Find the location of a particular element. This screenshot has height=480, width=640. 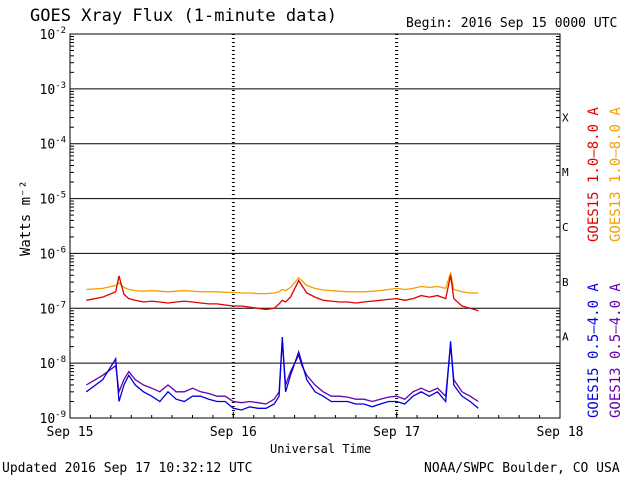

x-tick-label-2: Sep 17 is located at coordinates (396, 432).